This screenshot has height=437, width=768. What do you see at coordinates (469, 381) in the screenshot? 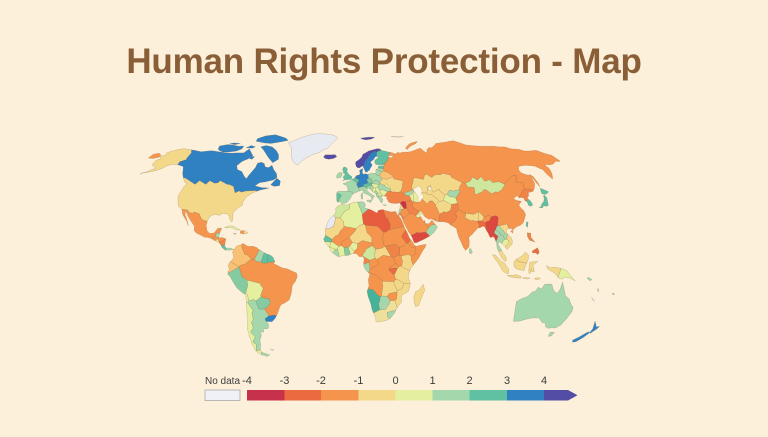
I see `svg-text: 2` at bounding box center [469, 381].